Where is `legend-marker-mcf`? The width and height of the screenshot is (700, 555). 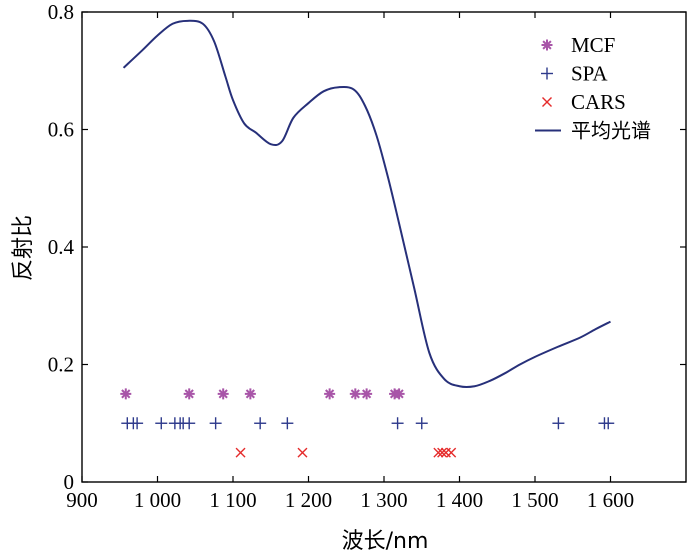
legend-marker-mcf is located at coordinates (547, 45).